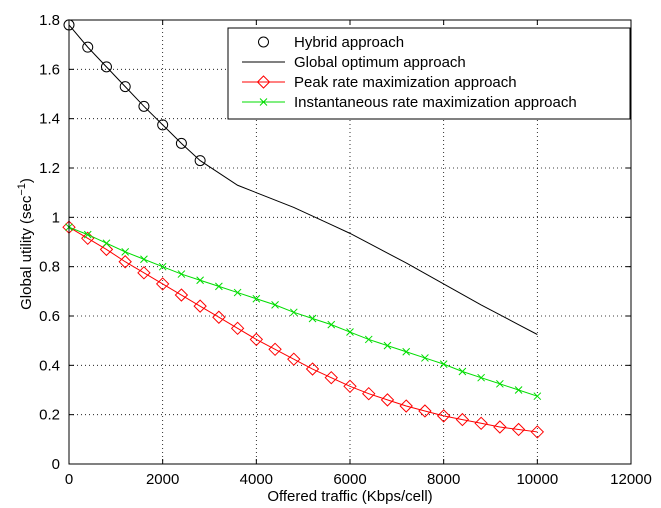 The image size is (661, 508). I want to click on legend-label: Instantaneous rate maximization approach, so click(435, 102).